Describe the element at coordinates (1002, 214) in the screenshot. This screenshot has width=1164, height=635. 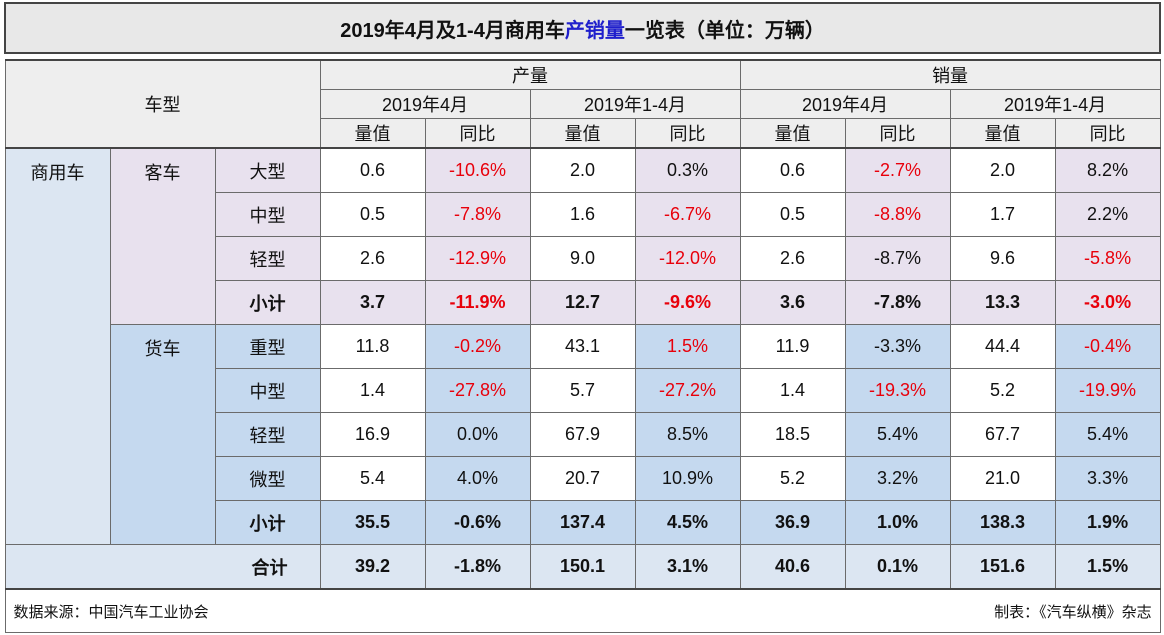
I see `cell-value: 1.7` at that location.